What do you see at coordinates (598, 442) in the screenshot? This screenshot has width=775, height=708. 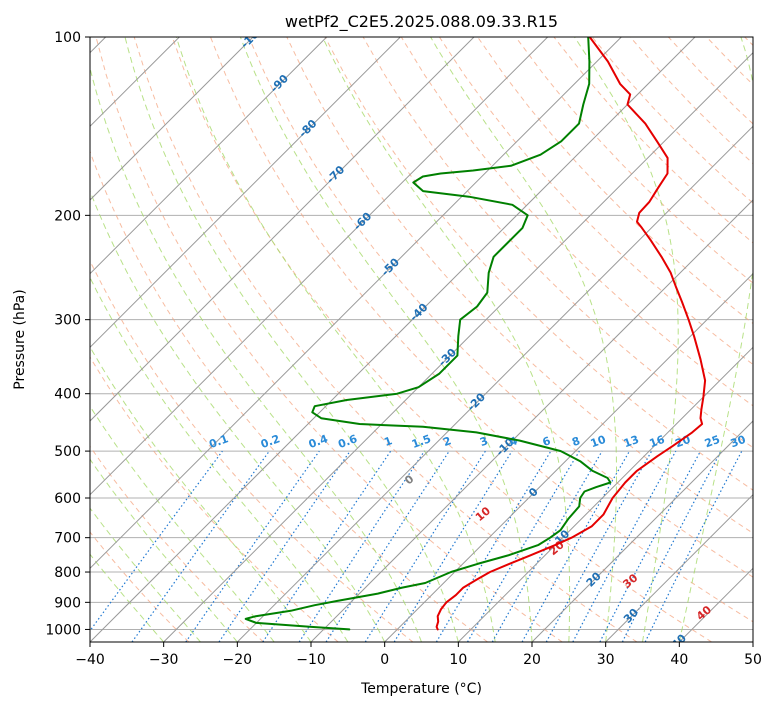 I see `mixing-ratio-label: 10` at bounding box center [598, 442].